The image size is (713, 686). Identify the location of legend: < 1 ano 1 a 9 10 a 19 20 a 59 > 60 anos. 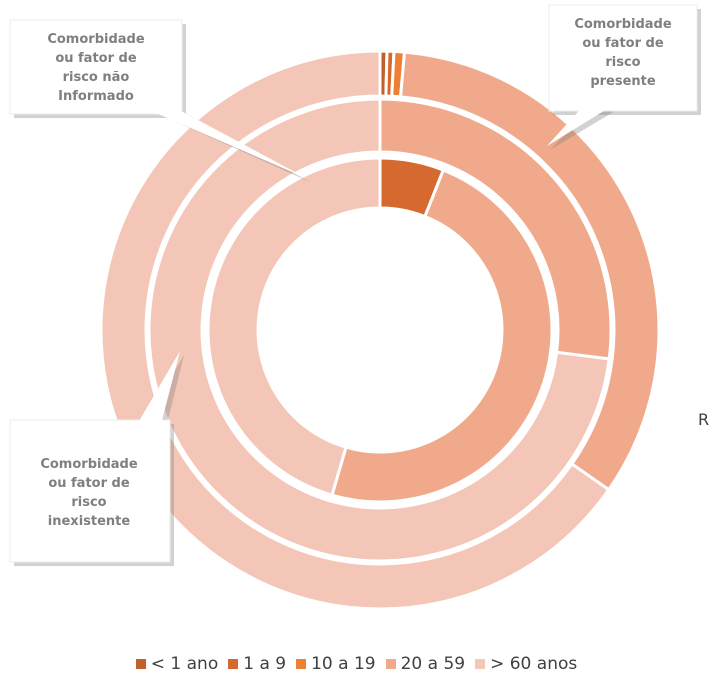
(356, 664).